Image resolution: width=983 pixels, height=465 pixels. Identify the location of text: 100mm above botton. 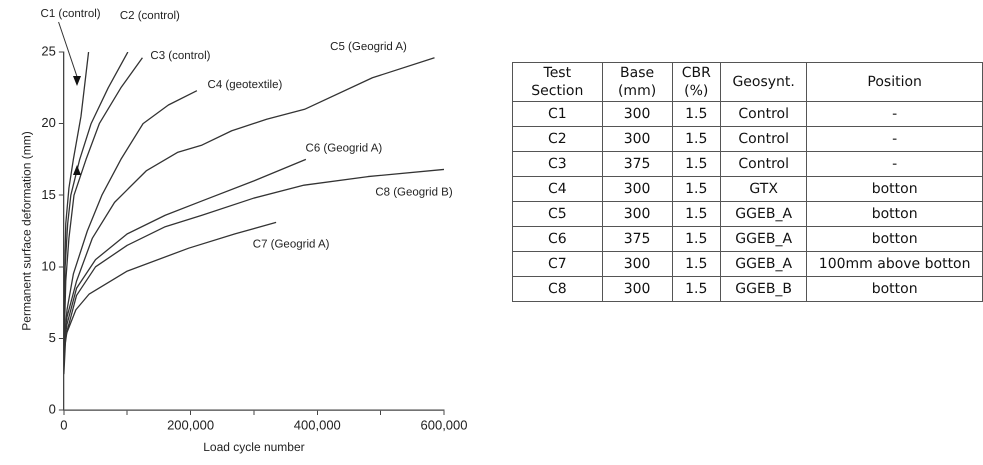
(894, 264).